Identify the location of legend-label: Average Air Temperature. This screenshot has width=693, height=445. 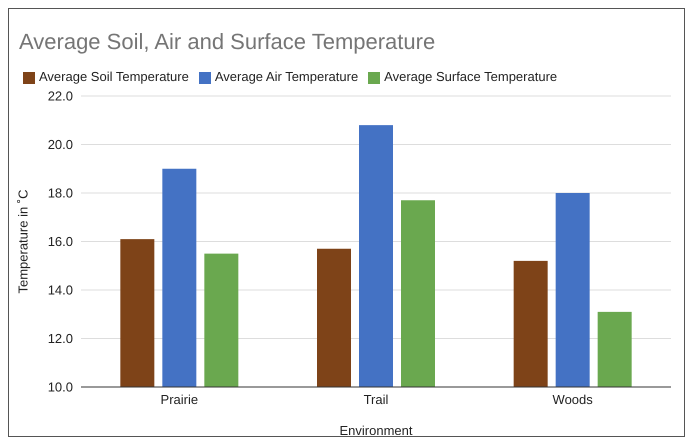
(286, 76).